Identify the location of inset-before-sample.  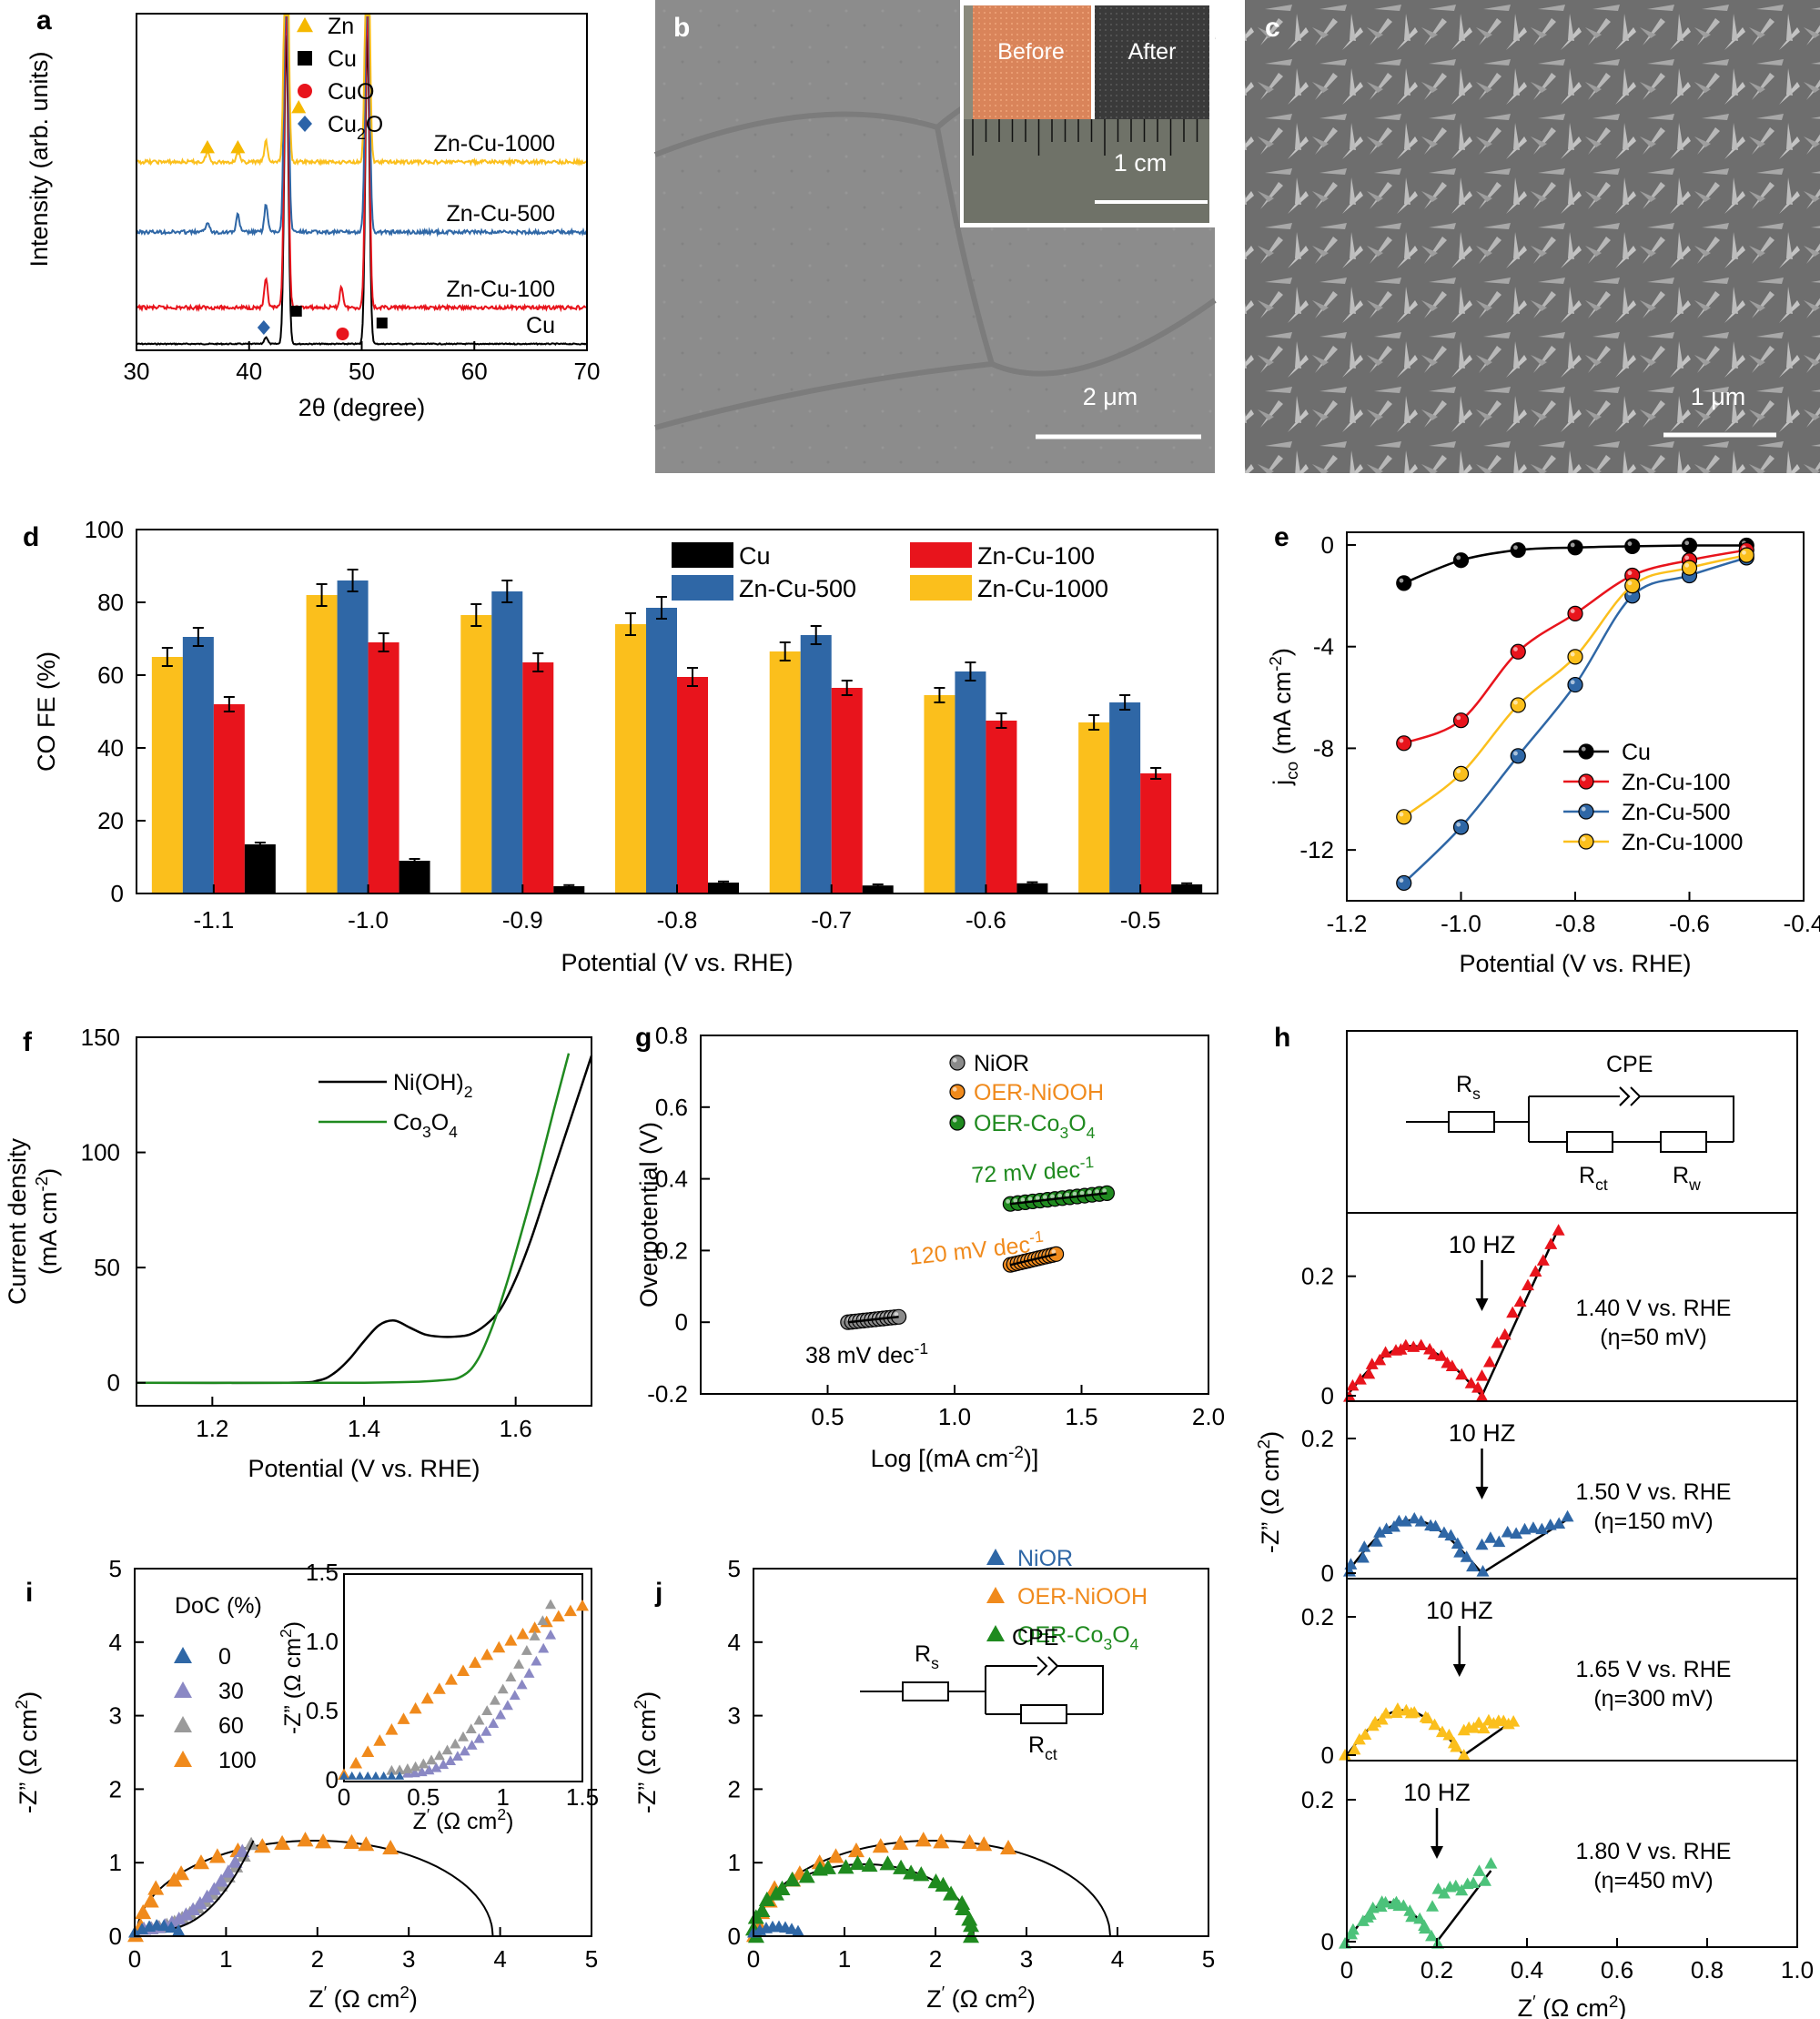
(1032, 62).